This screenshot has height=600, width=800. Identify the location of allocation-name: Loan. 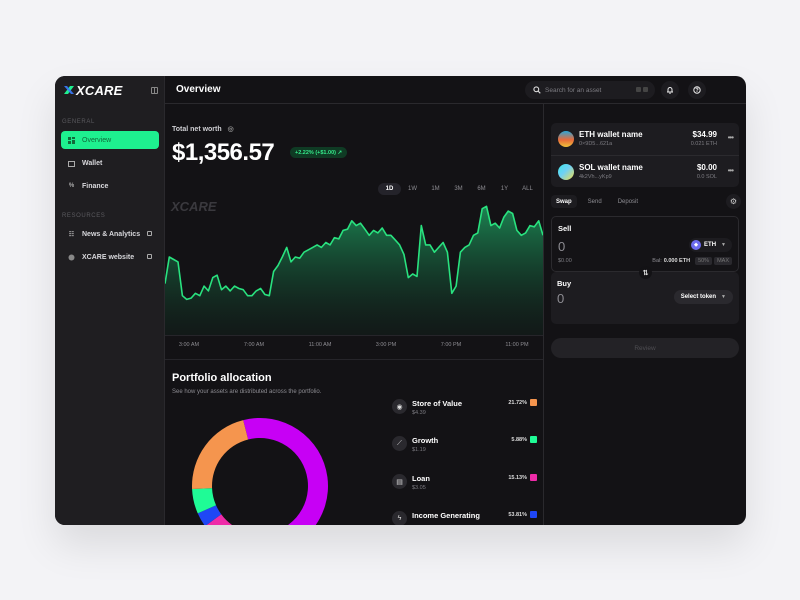
(421, 478).